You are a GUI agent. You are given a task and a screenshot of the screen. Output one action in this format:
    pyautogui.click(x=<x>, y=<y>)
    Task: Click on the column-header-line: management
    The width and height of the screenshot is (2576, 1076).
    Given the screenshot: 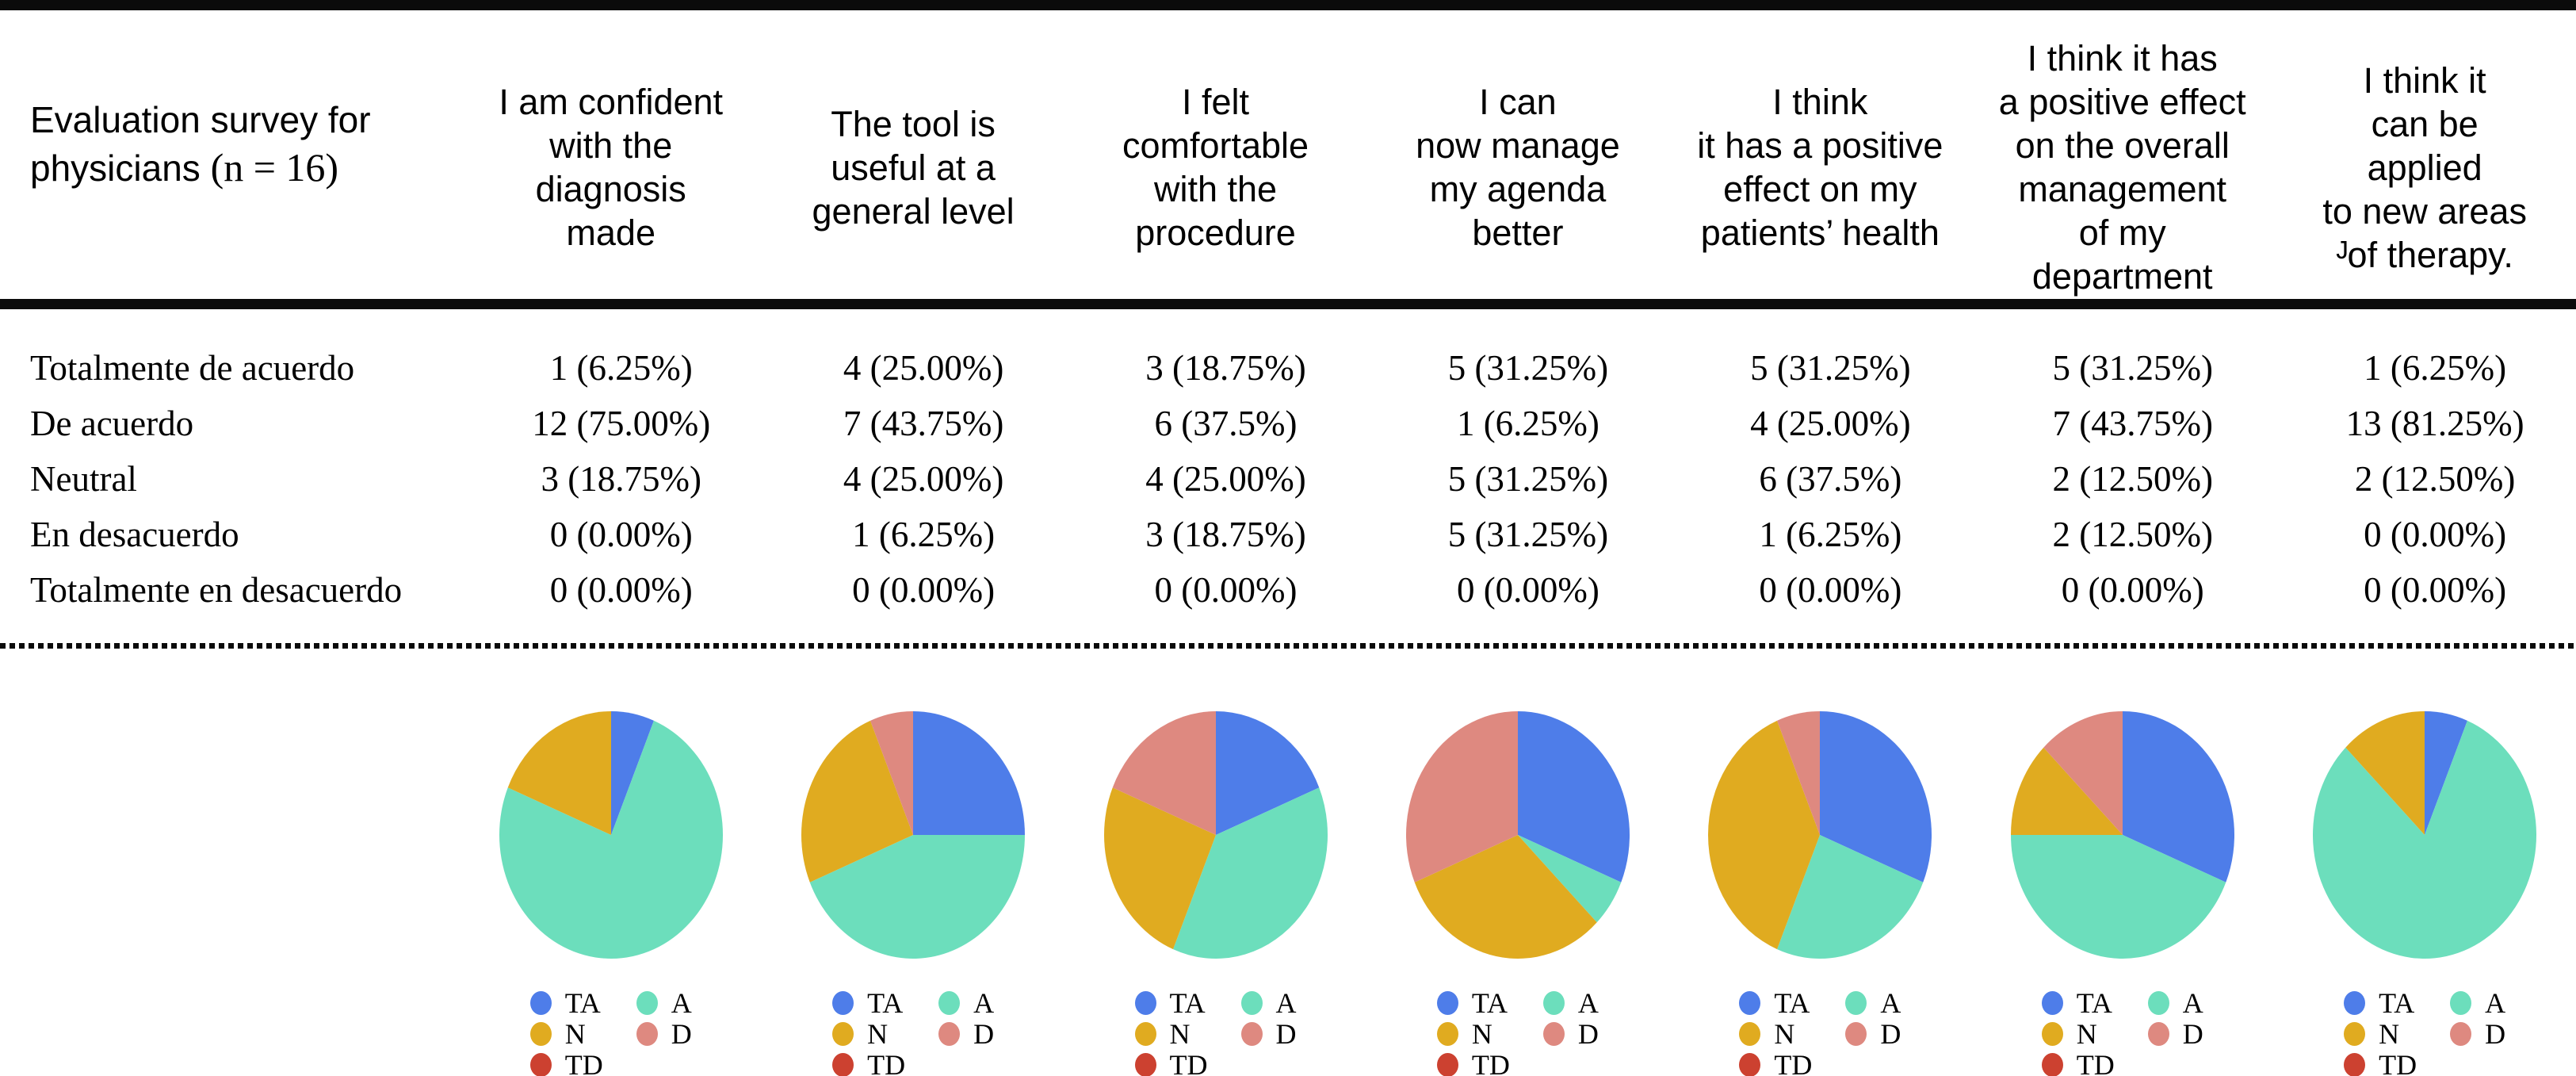 What is the action you would take?
    pyautogui.click(x=2122, y=189)
    